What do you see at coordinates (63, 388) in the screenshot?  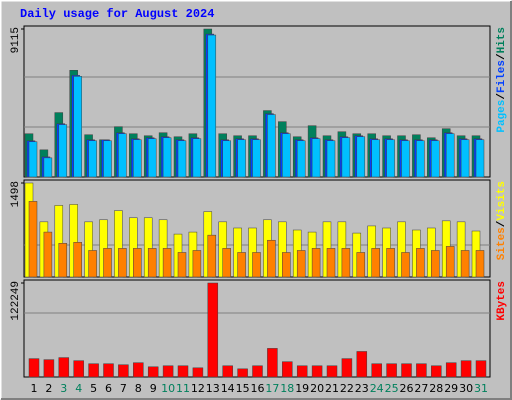 I see `x-tick-label: 3` at bounding box center [63, 388].